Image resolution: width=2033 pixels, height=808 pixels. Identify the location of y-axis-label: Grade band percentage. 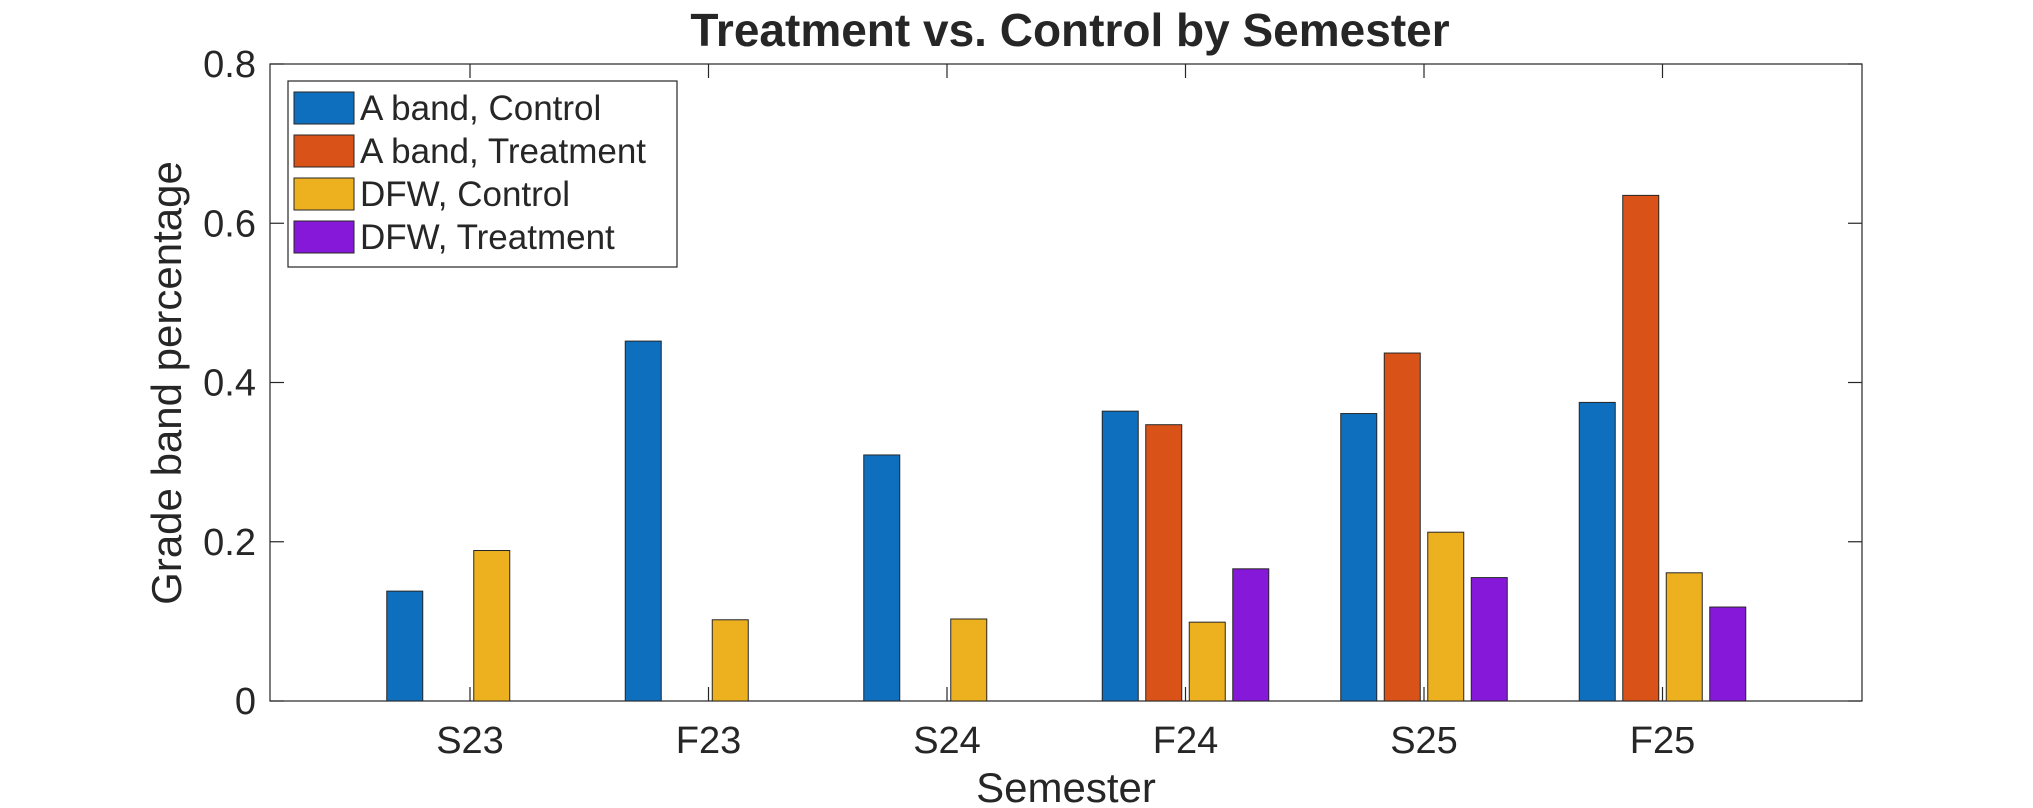
(166, 383).